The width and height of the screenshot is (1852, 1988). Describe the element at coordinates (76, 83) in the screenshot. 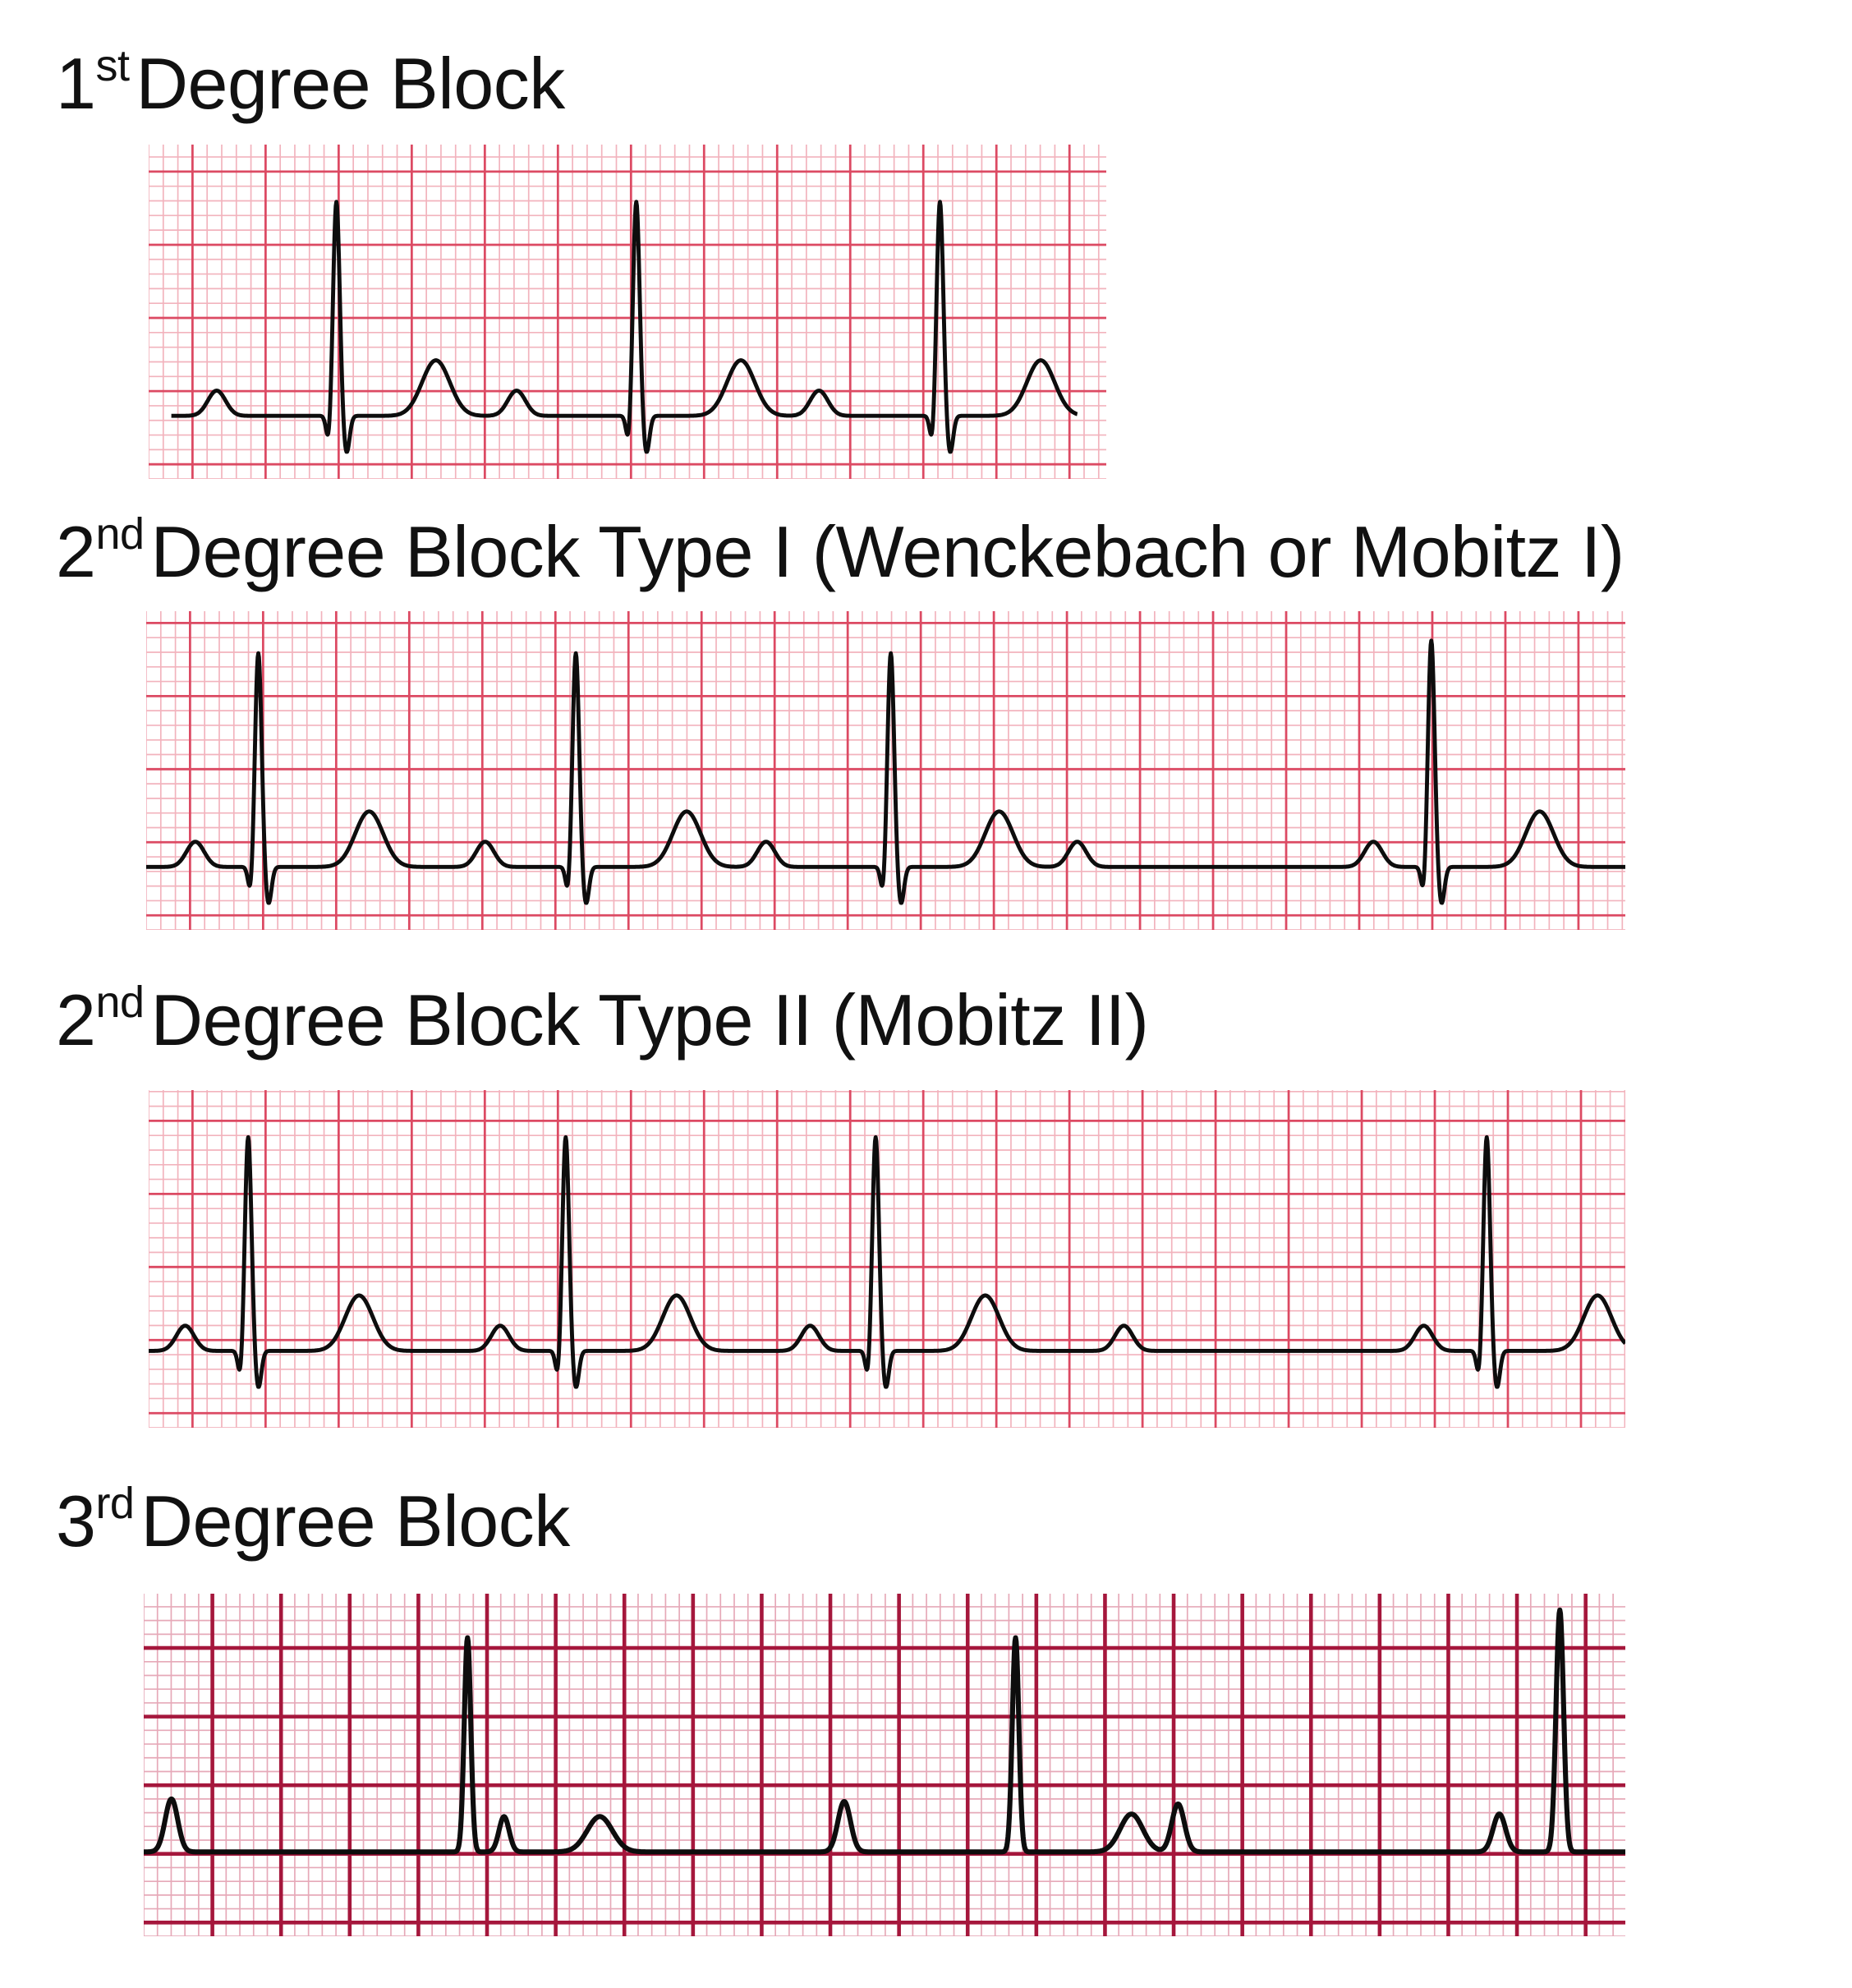

I see `title-number: 1` at that location.